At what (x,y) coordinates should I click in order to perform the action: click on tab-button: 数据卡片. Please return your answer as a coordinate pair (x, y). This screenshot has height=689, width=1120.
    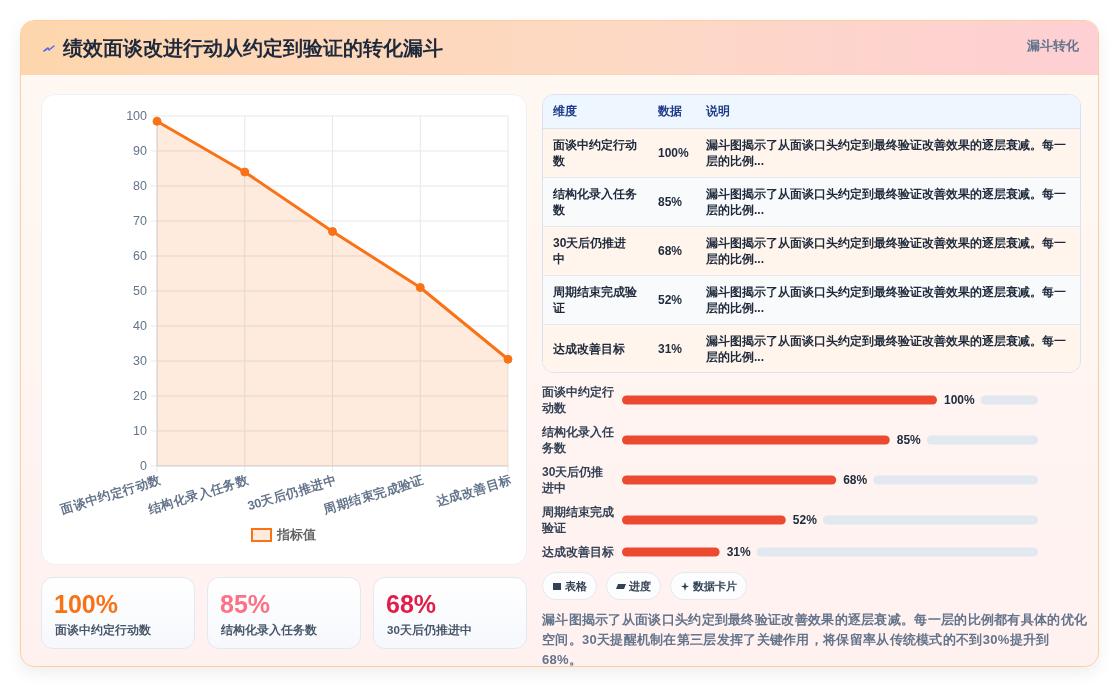
    Looking at the image, I should click on (708, 586).